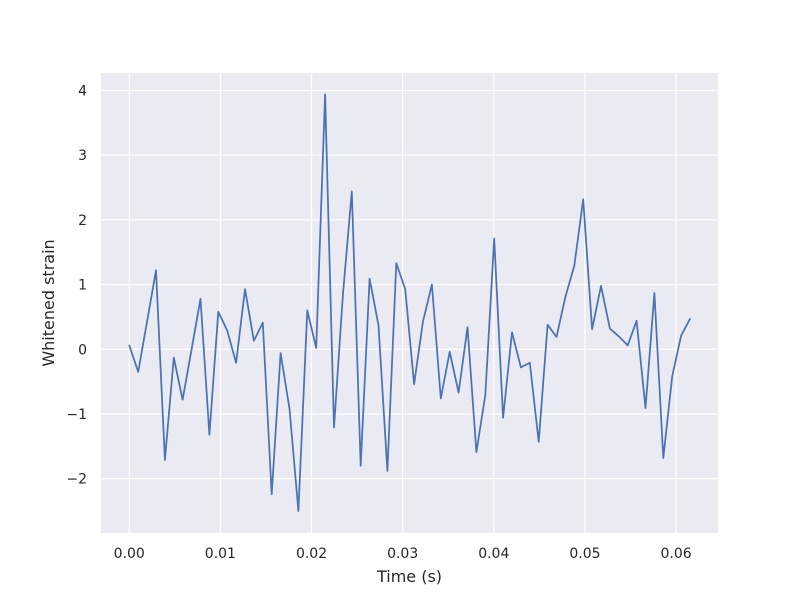 The height and width of the screenshot is (600, 800). I want to click on y-tick-label: 4, so click(82, 91).